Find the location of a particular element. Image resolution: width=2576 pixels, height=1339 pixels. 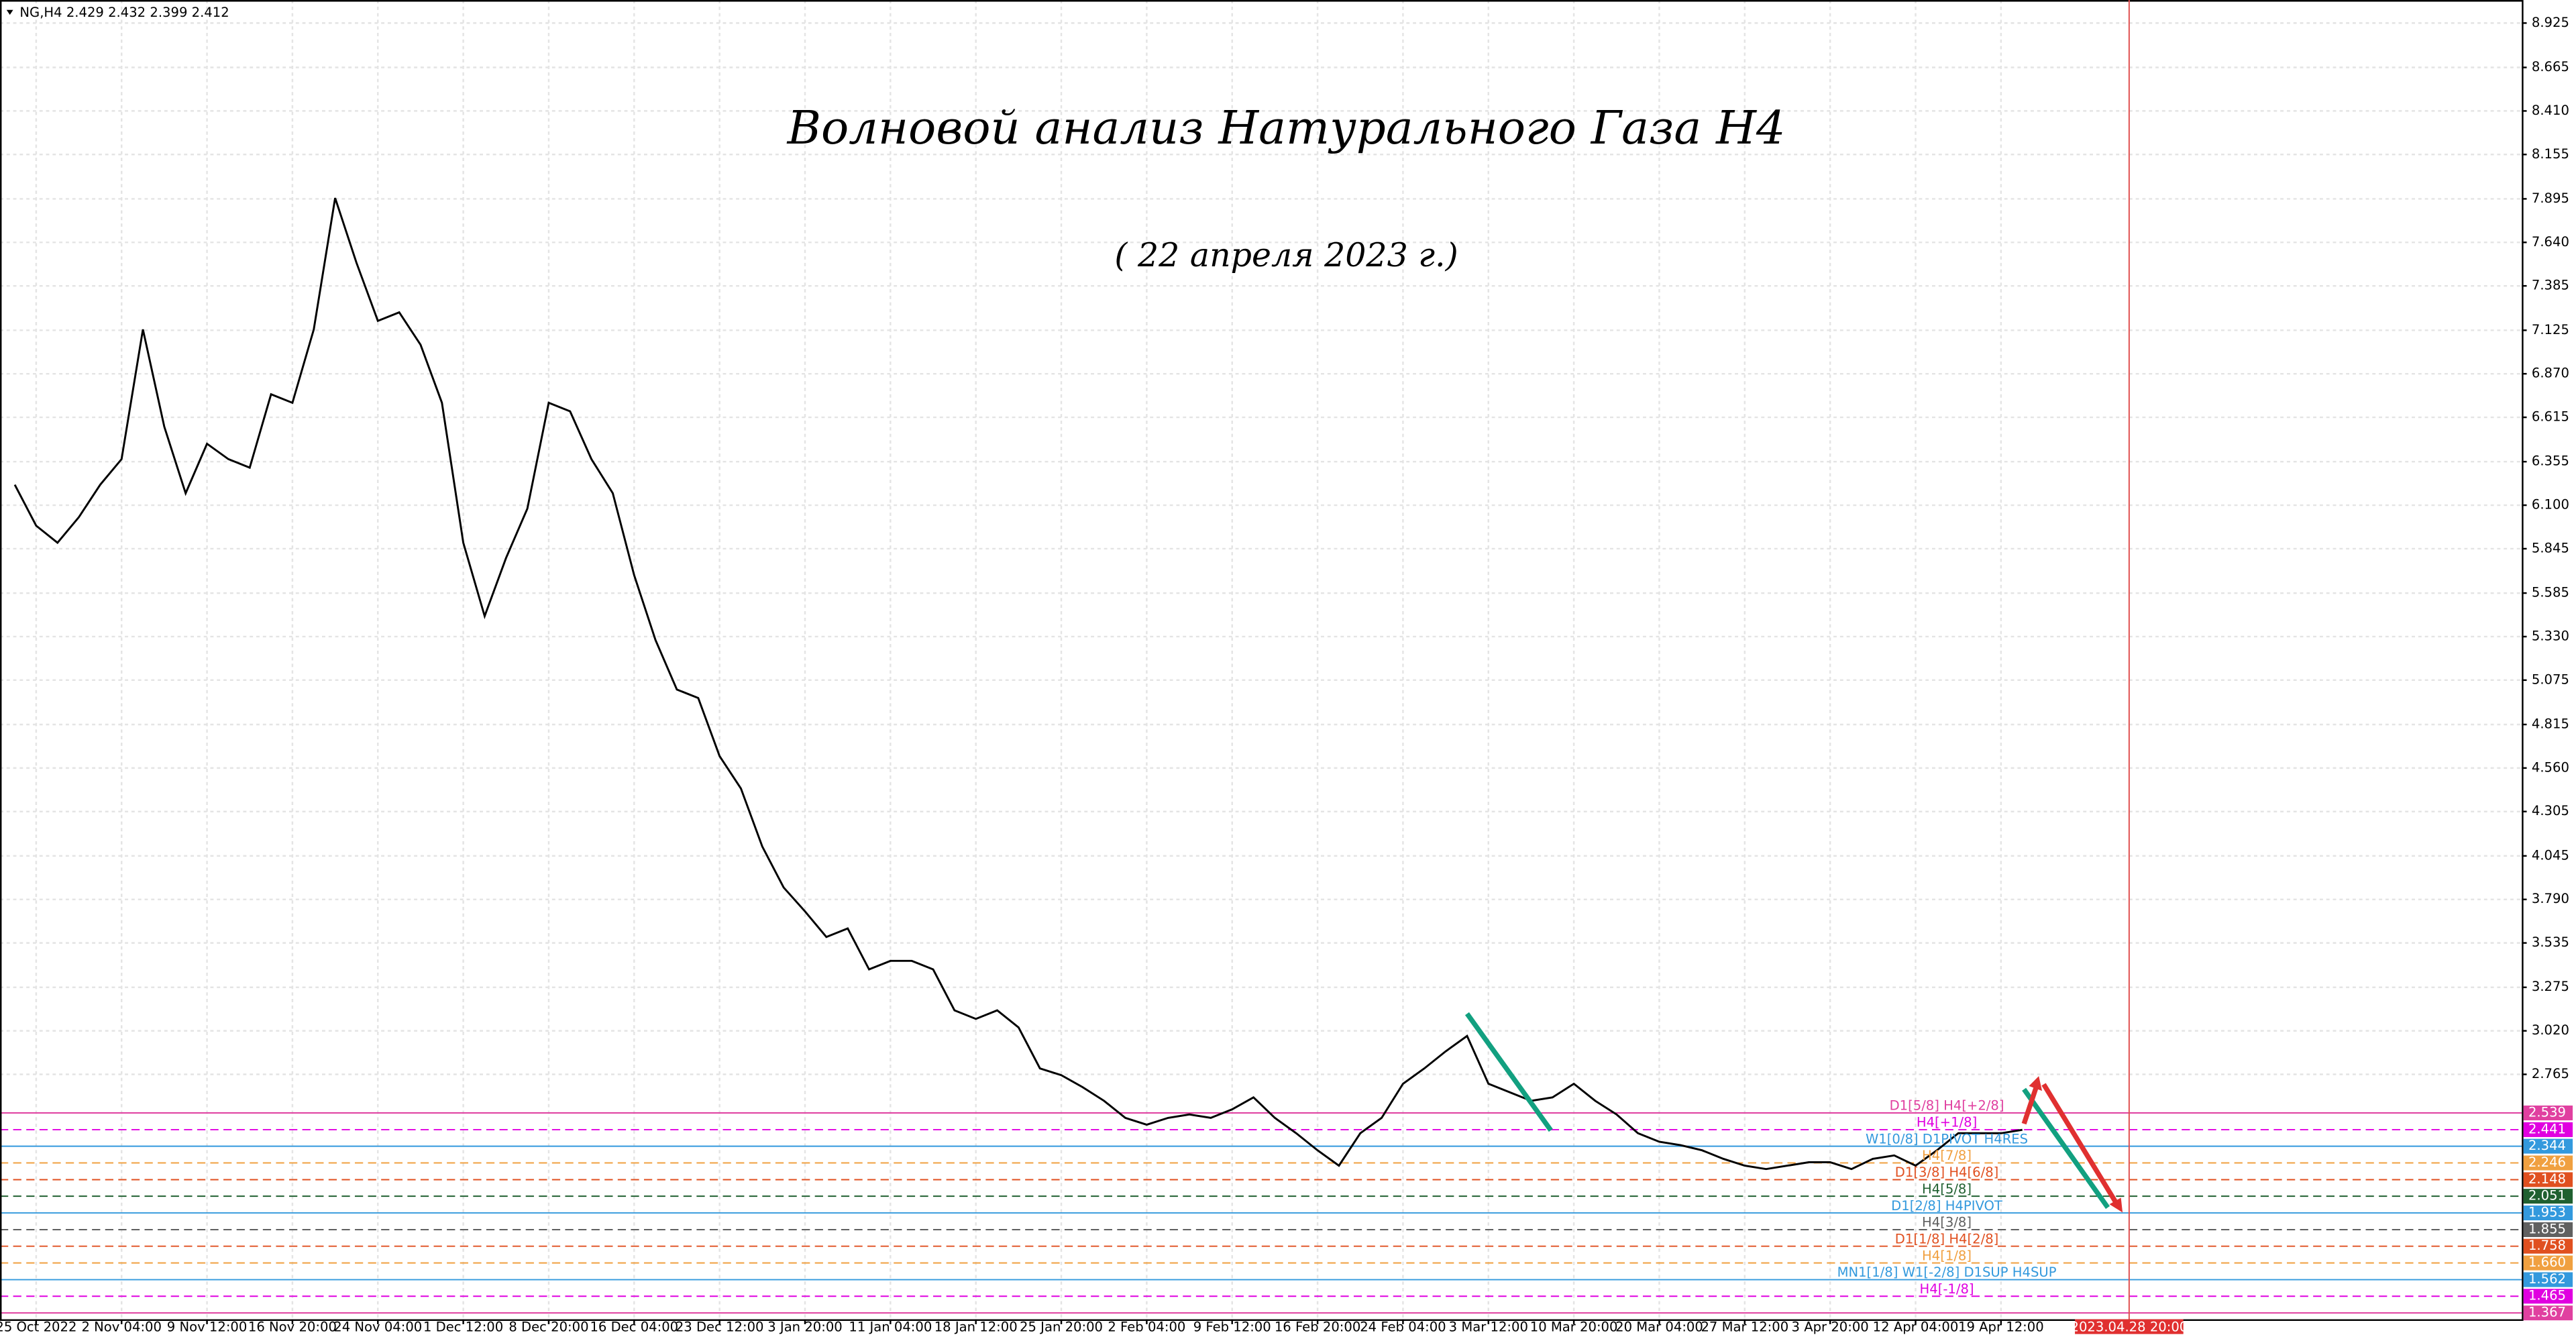

level-price: 1.953 is located at coordinates (2547, 1212).